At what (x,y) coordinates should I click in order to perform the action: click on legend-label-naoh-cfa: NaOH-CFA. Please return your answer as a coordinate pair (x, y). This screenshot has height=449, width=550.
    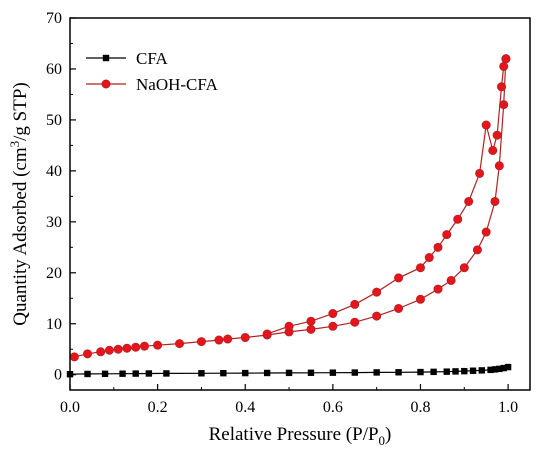
    Looking at the image, I should click on (177, 84).